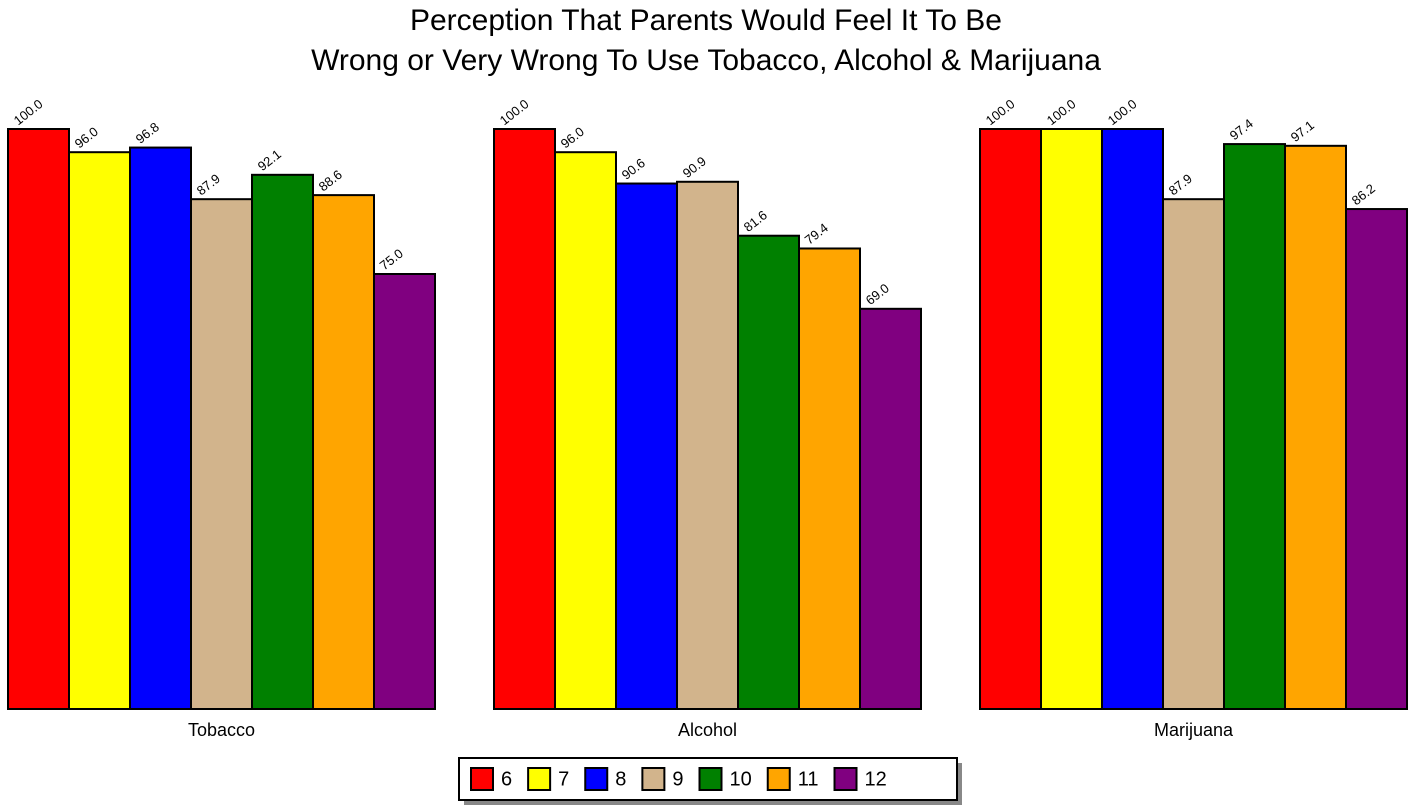 The image size is (1413, 806). I want to click on value-label: 69.0, so click(877, 293).